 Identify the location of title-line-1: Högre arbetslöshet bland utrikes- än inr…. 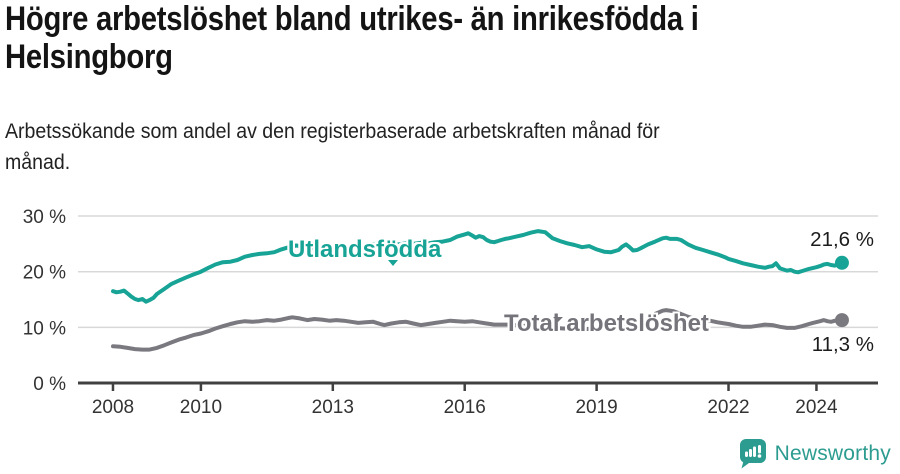
(352, 19).